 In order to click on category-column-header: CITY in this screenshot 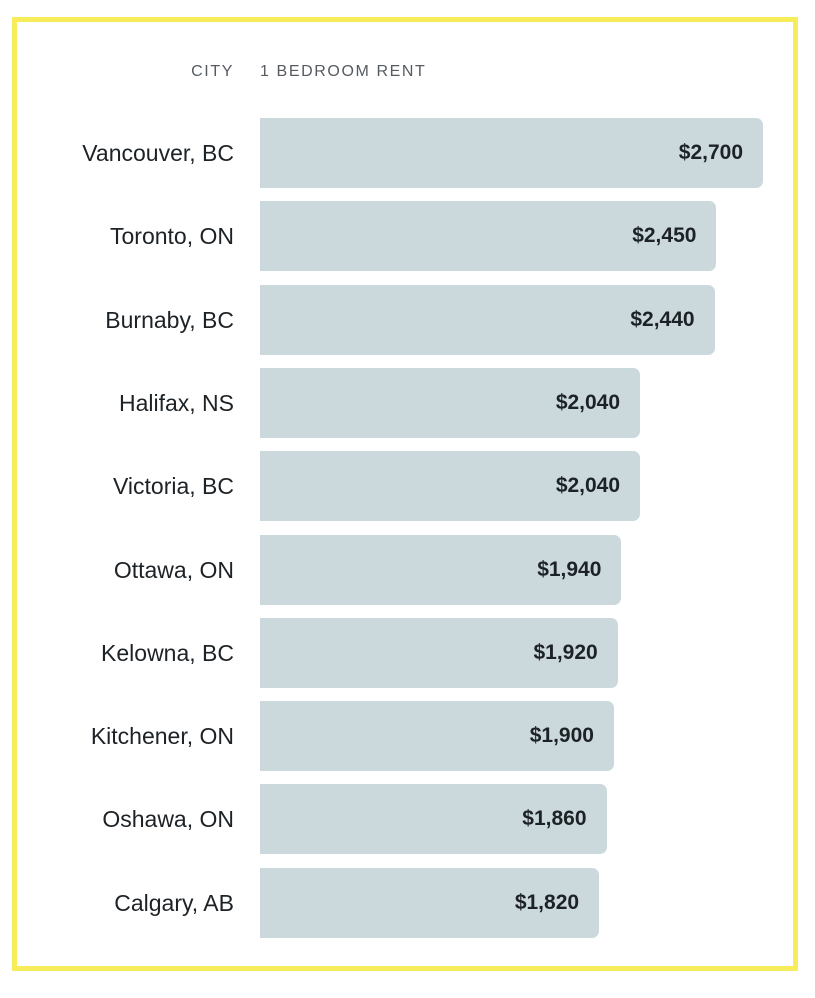, I will do `click(212, 71)`.